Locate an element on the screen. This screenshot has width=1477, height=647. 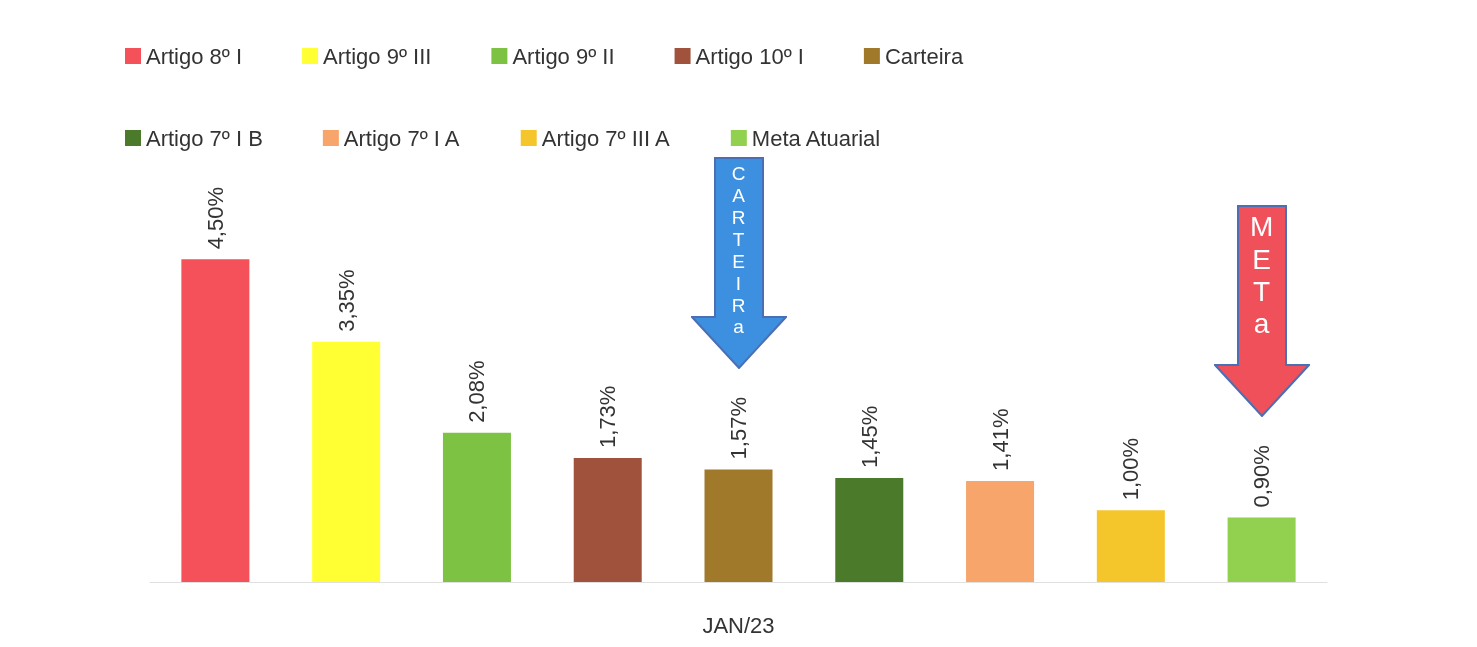
data-label: 1,73% is located at coordinates (608, 416).